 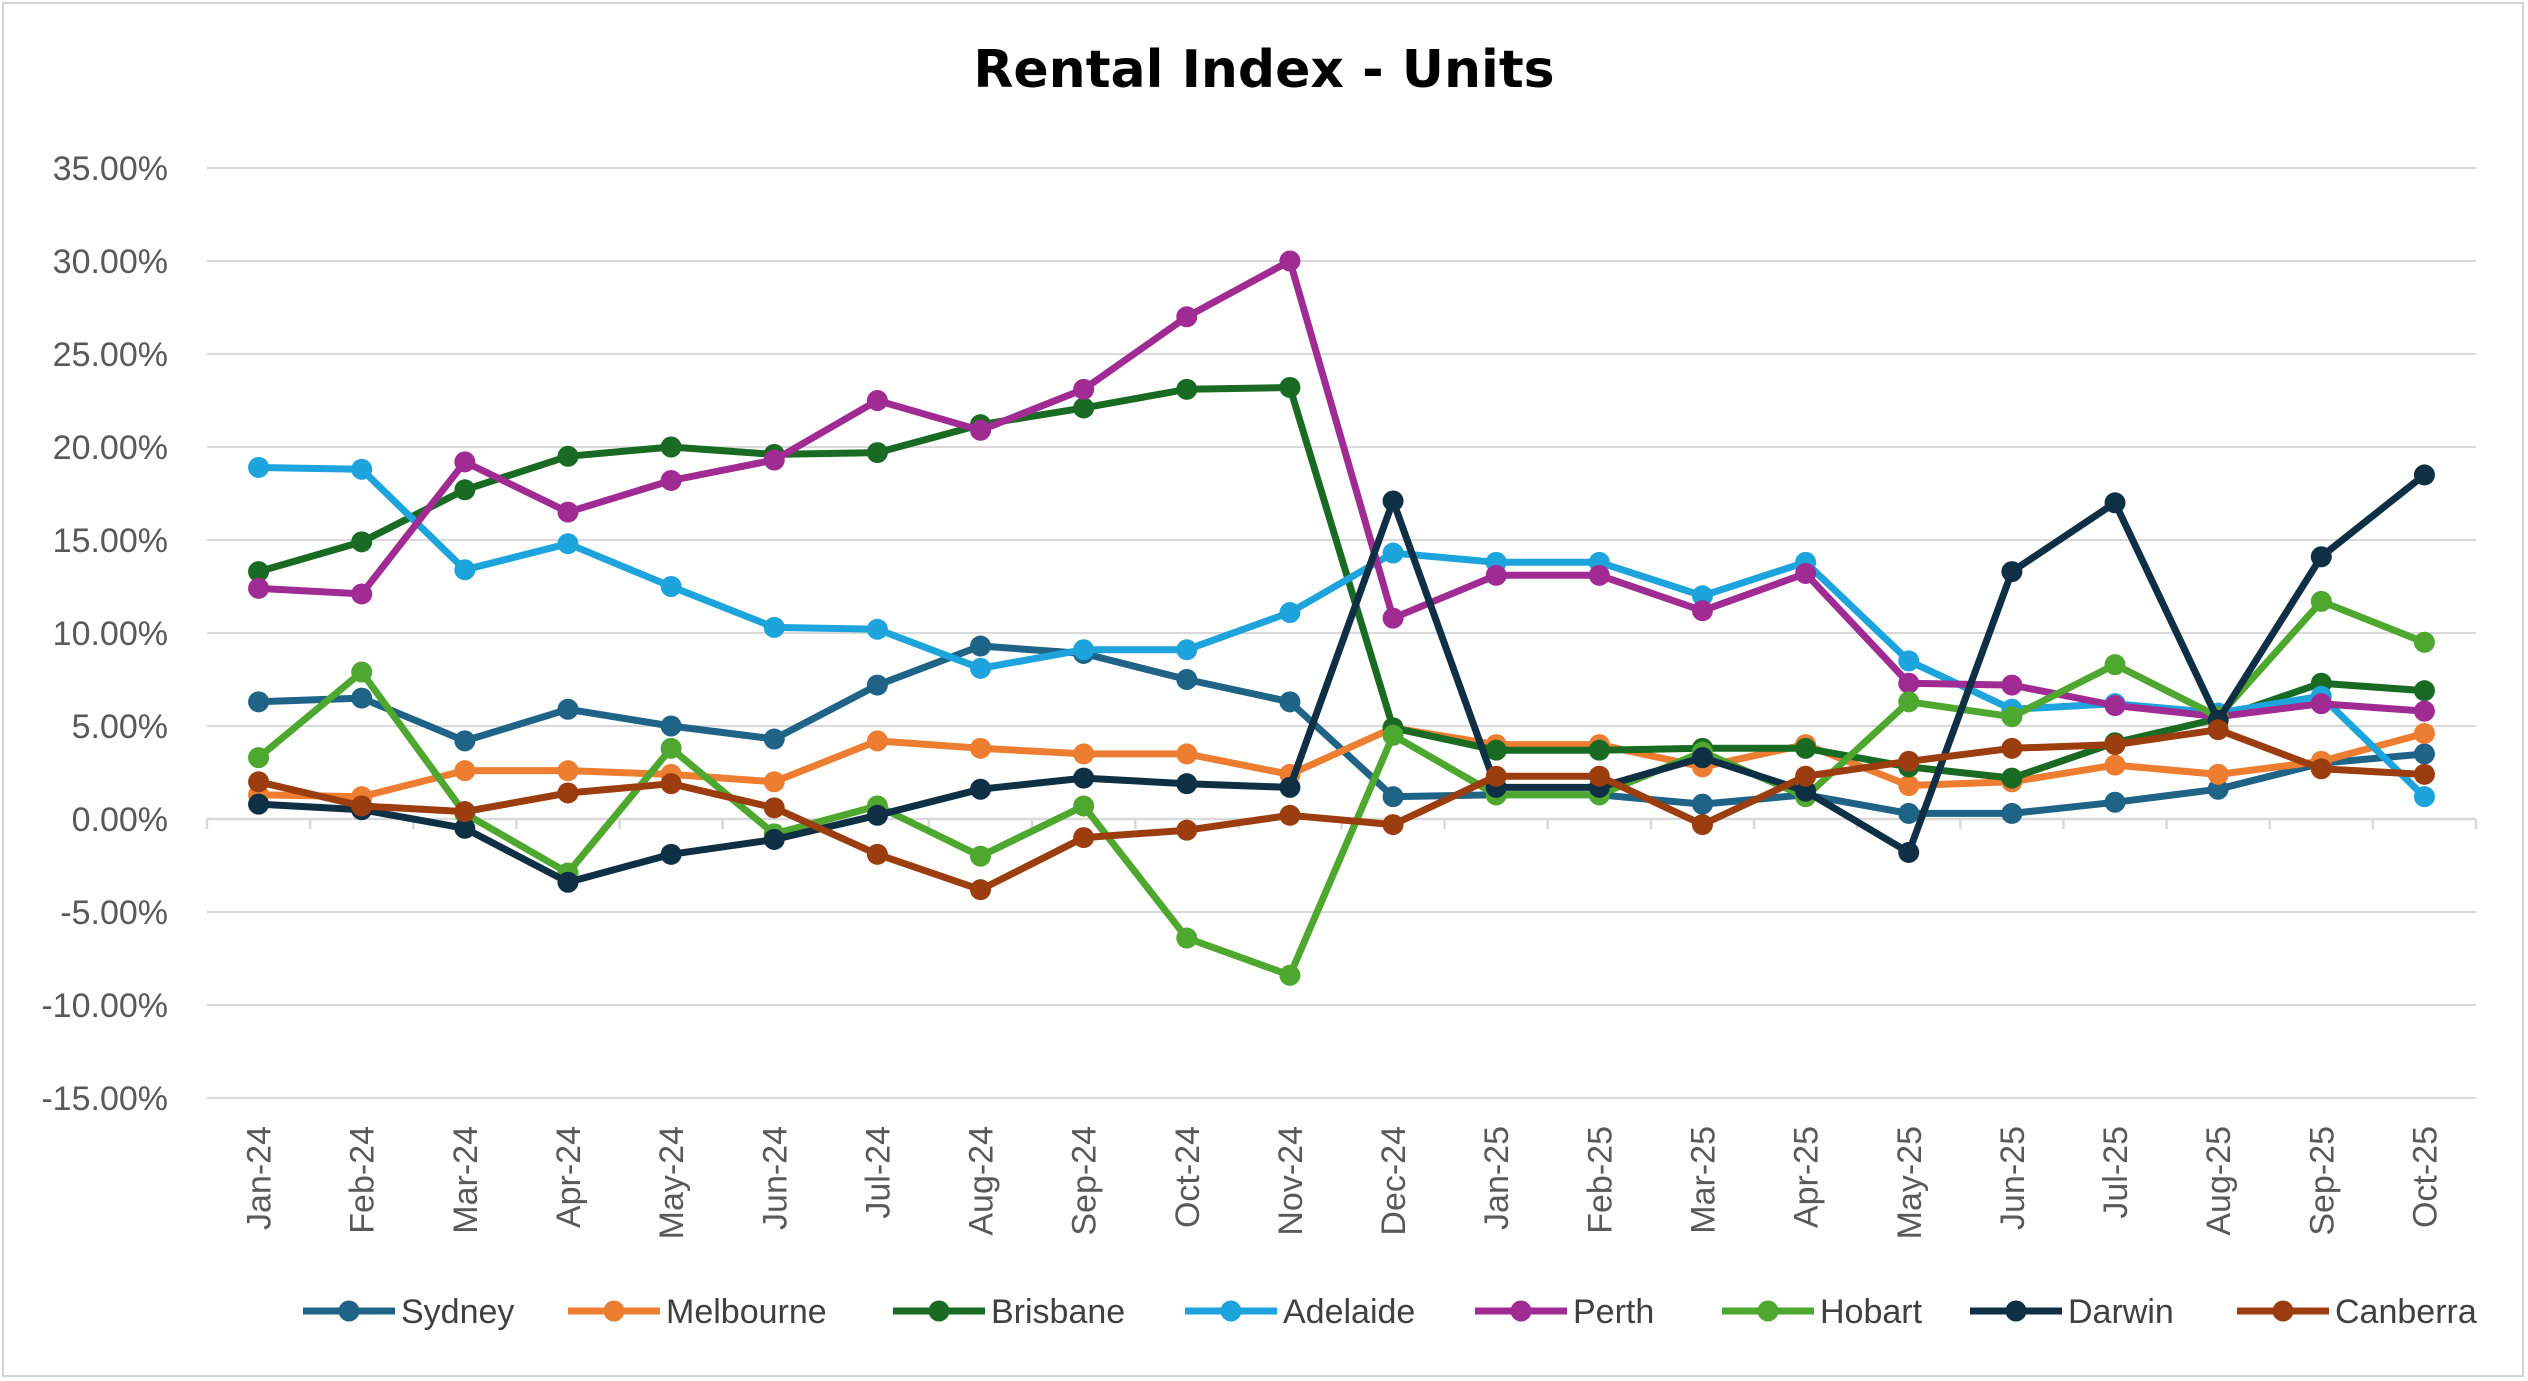 I want to click on legend-item-hobart: Hobart, so click(x=1822, y=1312).